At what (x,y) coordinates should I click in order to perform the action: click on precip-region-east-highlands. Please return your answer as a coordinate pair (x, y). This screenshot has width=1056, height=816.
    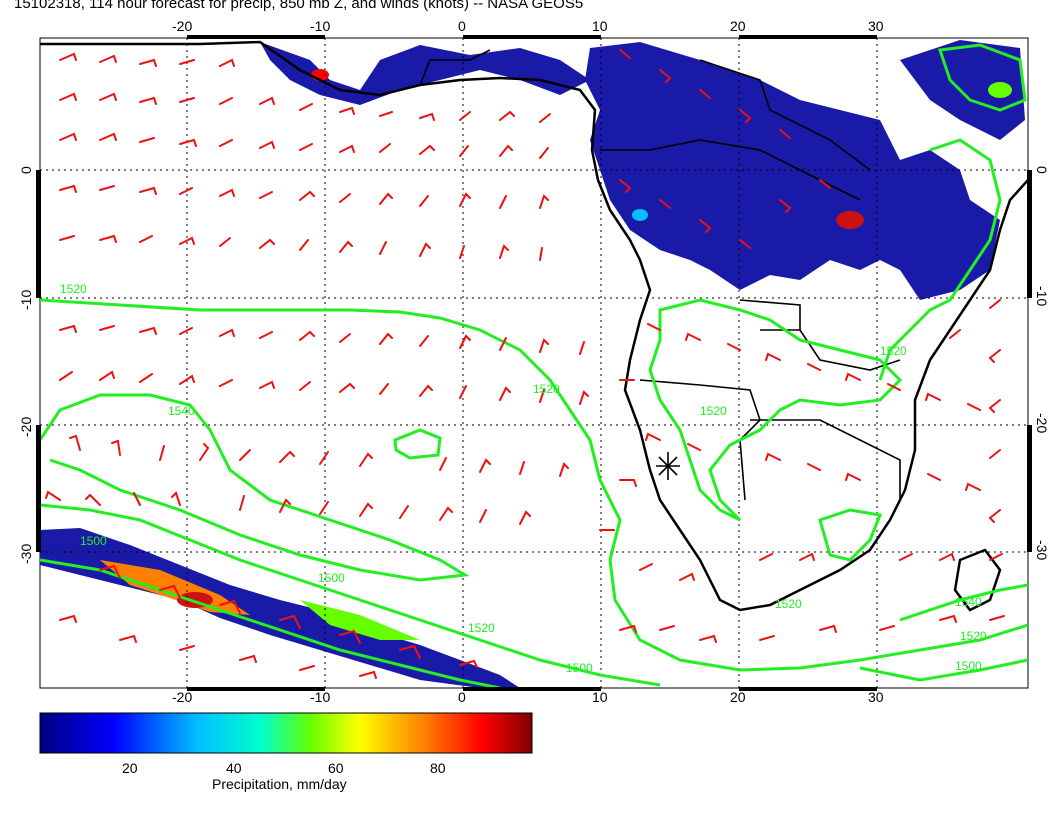
    Looking at the image, I should click on (962, 90).